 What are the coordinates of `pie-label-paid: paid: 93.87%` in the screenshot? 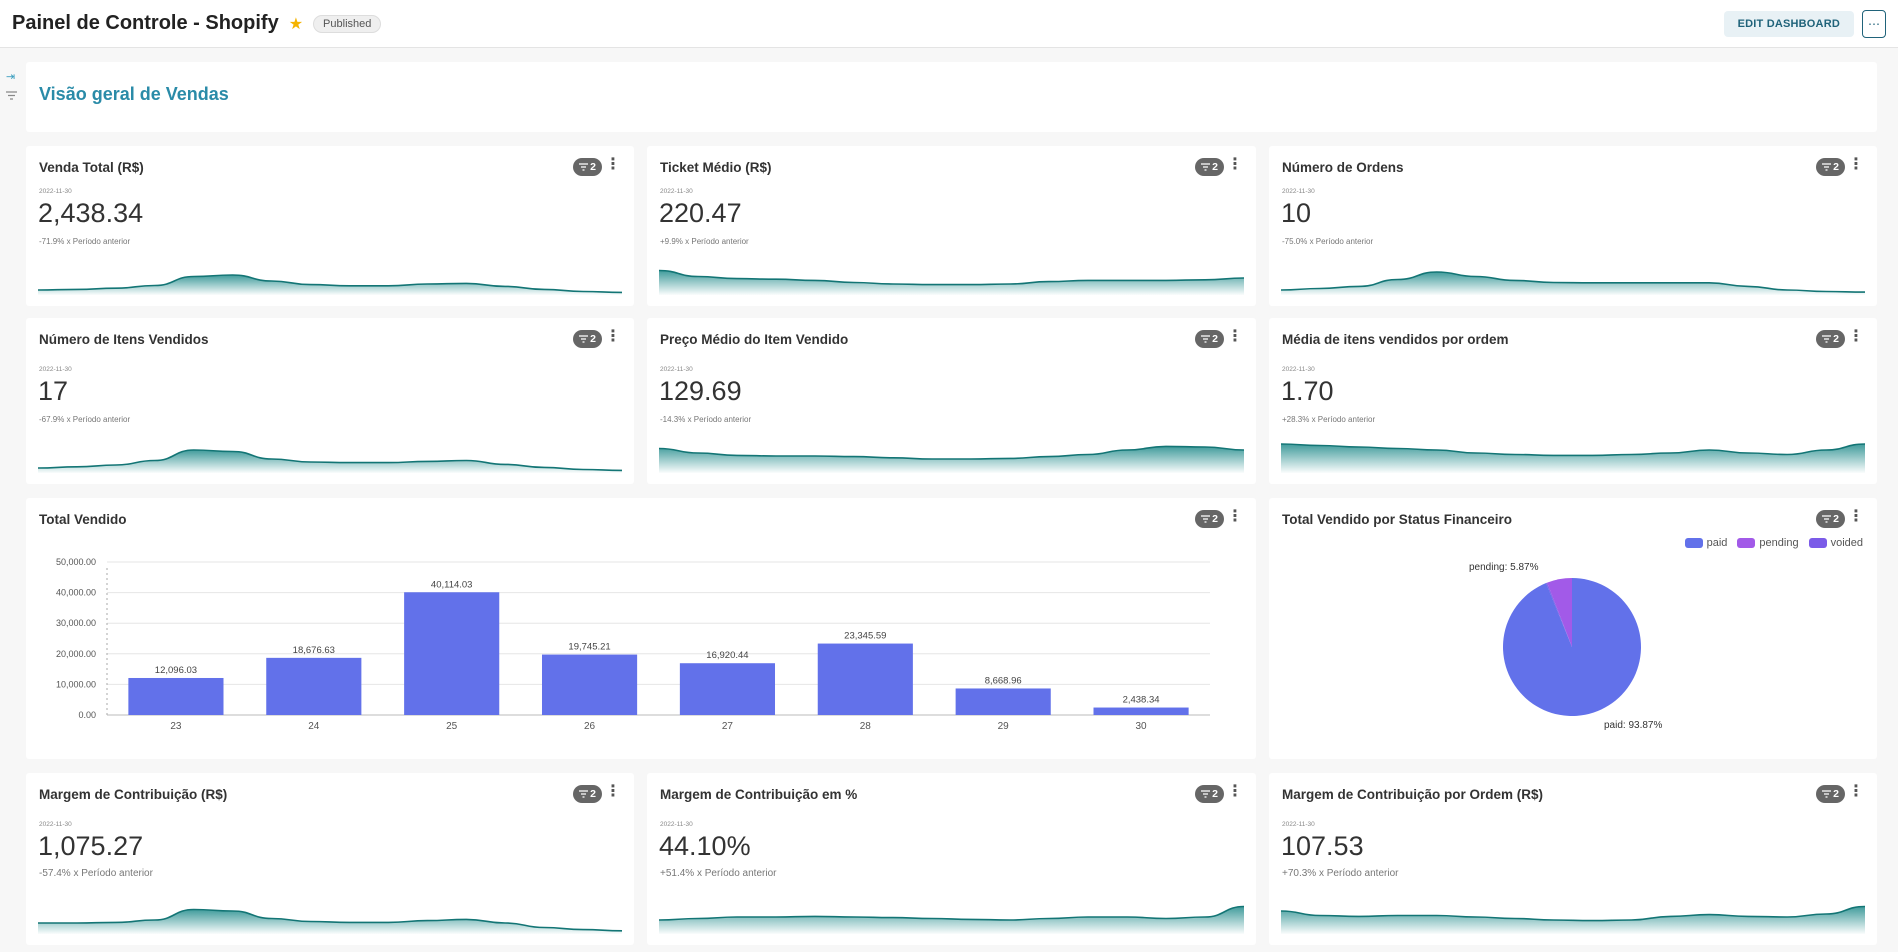 It's located at (1633, 725).